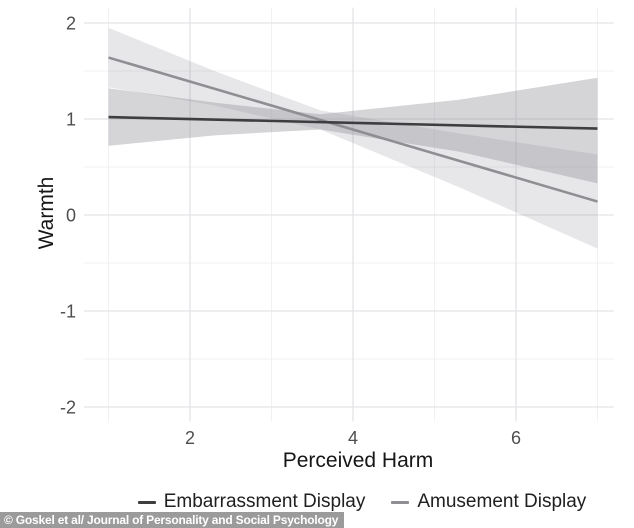 This screenshot has height=528, width=634. Describe the element at coordinates (516, 438) in the screenshot. I see `x-tick-label: 6` at that location.